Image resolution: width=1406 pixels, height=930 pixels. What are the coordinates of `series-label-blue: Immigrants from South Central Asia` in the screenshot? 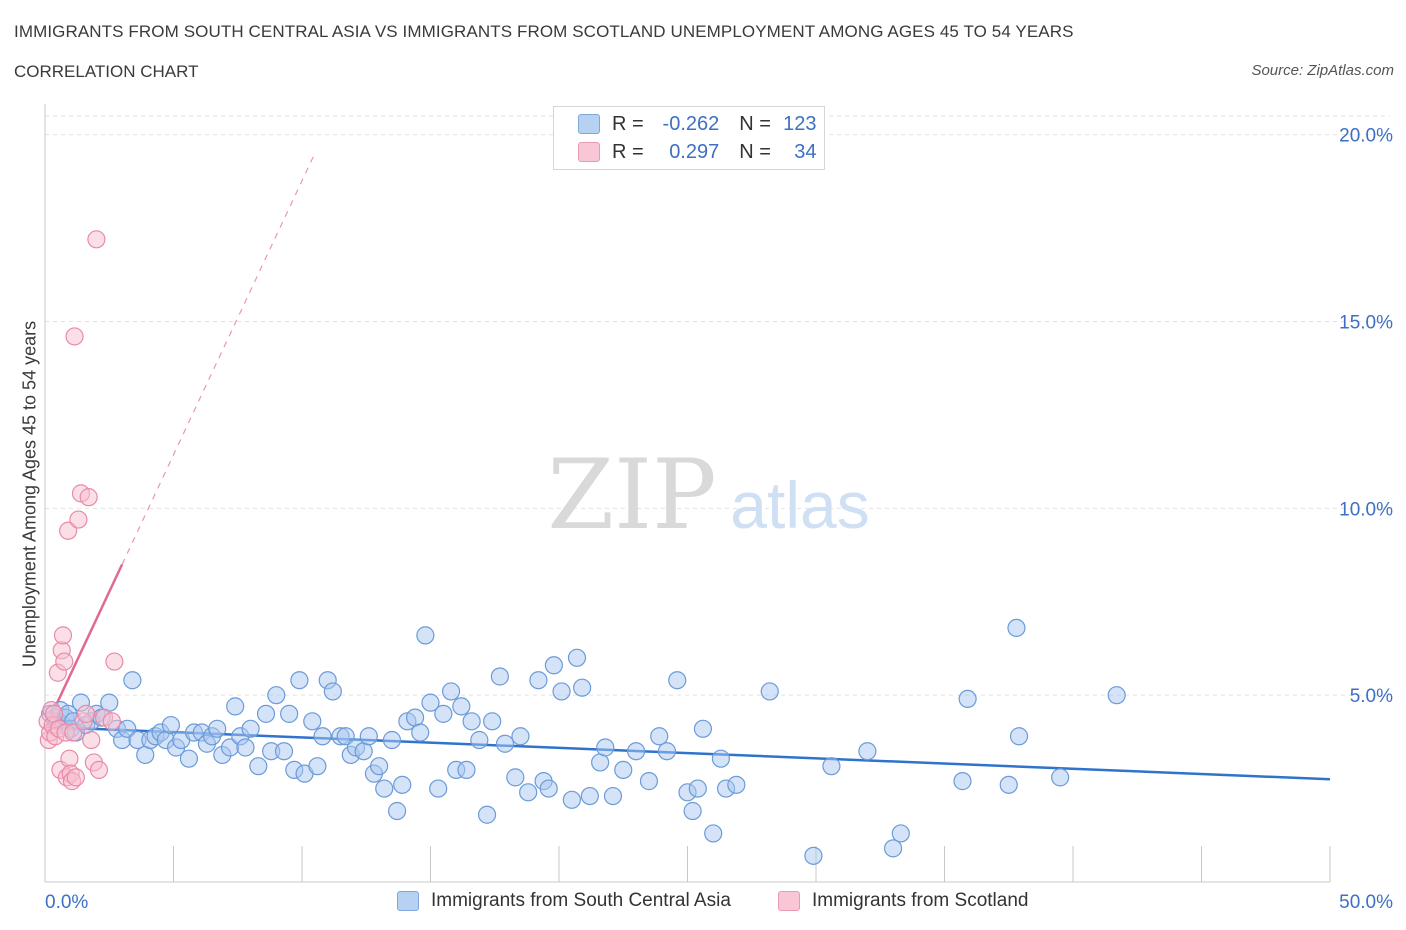 It's located at (581, 900).